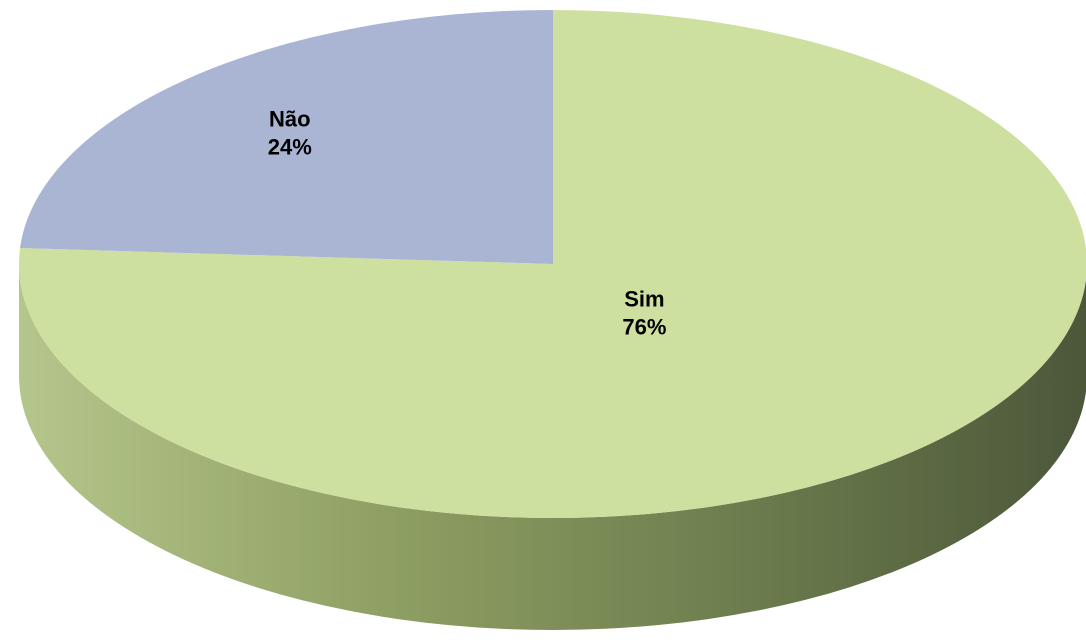  What do you see at coordinates (290, 119) in the screenshot?
I see `slice-label-name: Não` at bounding box center [290, 119].